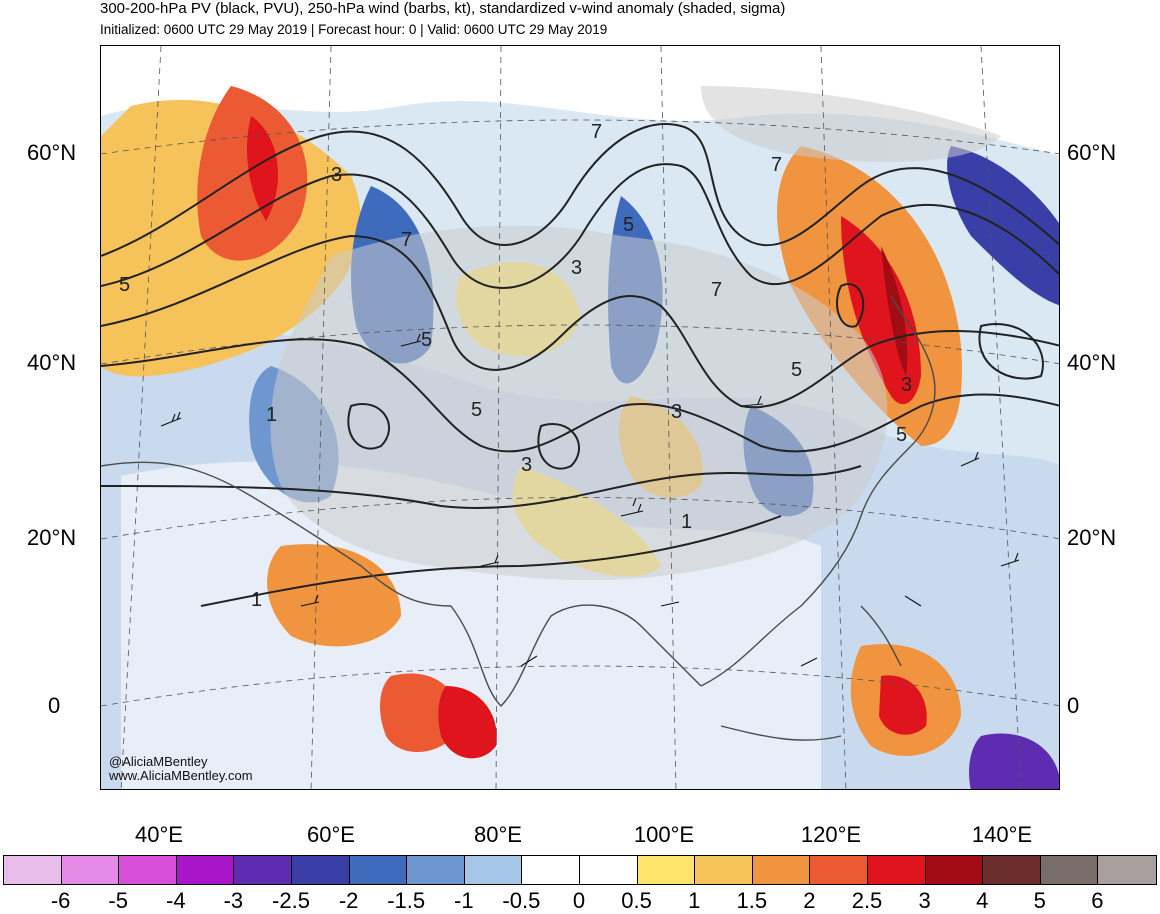  I want to click on credit-handle: @AliciaMBentley, so click(158, 761).